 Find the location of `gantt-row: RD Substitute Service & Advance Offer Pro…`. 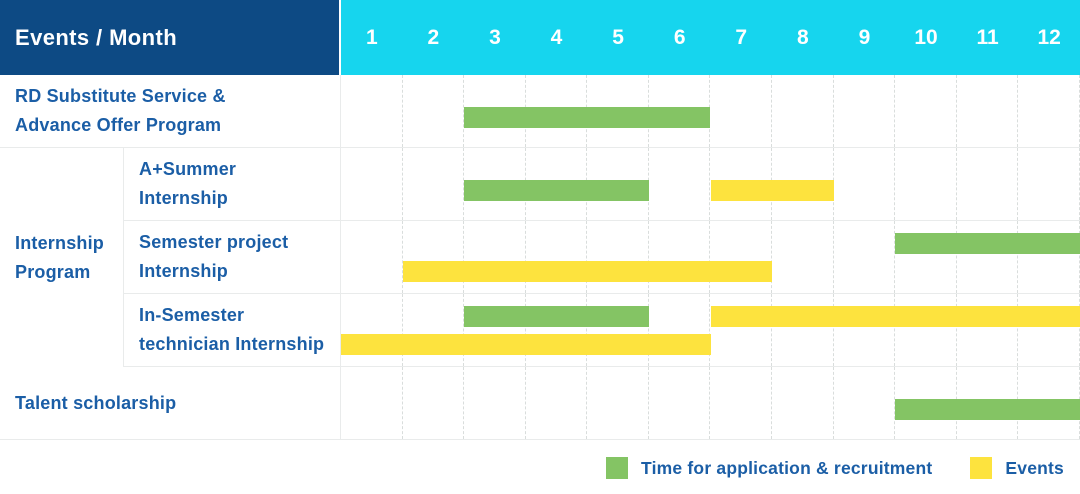

gantt-row: RD Substitute Service & Advance Offer Pro… is located at coordinates (540, 111).